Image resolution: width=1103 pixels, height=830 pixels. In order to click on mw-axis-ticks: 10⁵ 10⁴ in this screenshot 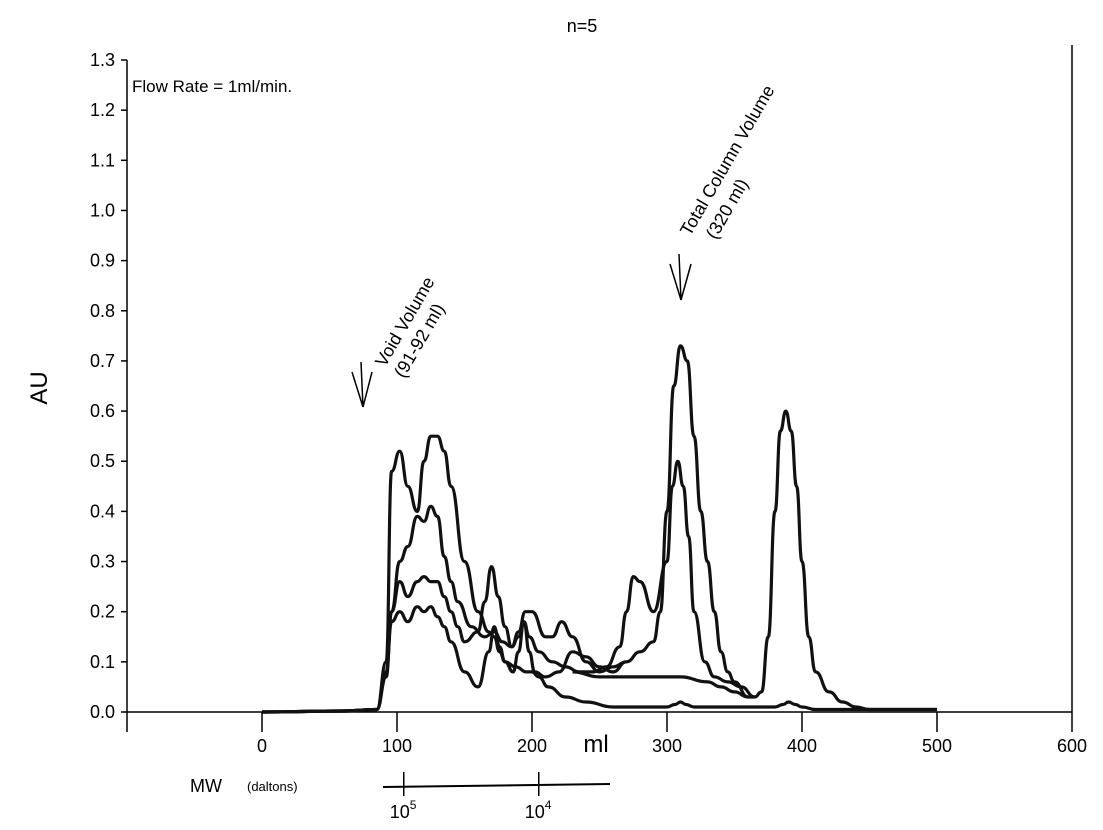, I will do `click(471, 797)`.